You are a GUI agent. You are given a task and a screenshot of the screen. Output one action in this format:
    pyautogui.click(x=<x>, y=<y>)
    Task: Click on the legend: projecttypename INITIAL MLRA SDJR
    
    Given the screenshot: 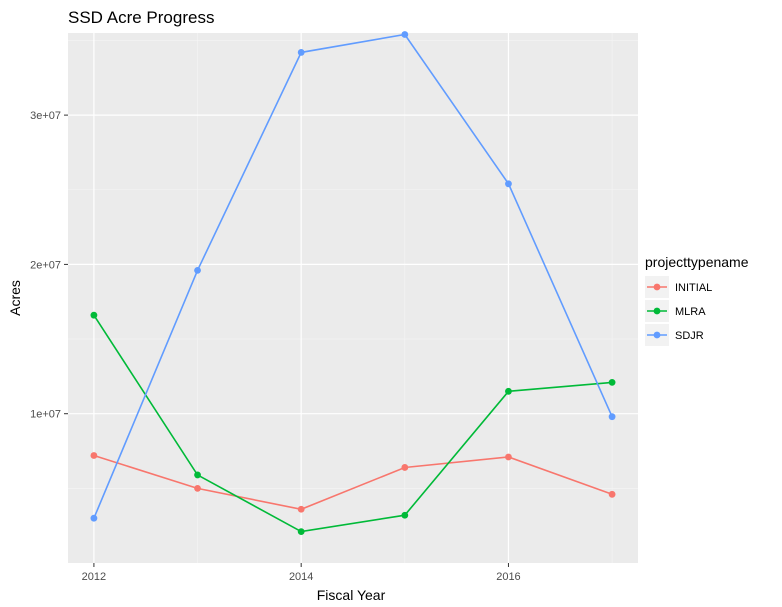 What is the action you would take?
    pyautogui.click(x=697, y=300)
    